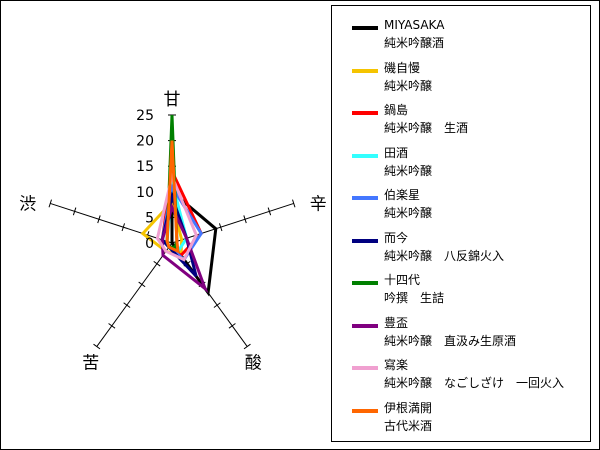 This screenshot has width=600, height=450. What do you see at coordinates (145, 193) in the screenshot?
I see `radial-tick-label: 10` at bounding box center [145, 193].